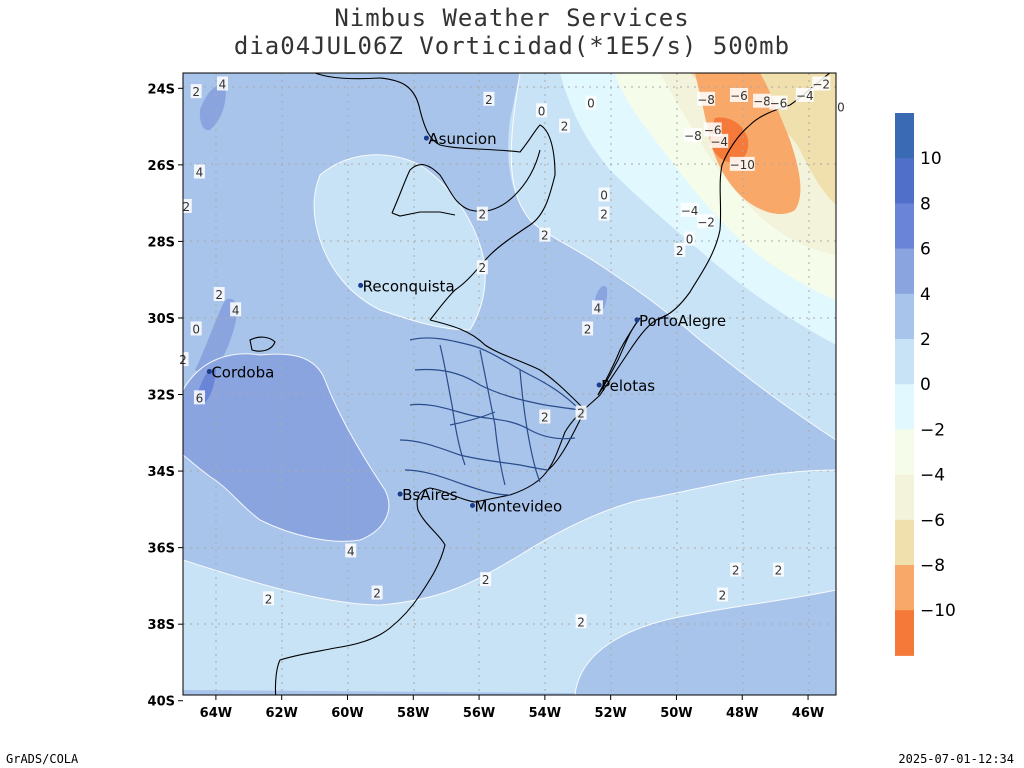 The width and height of the screenshot is (1024, 768). I want to click on city-marker: Reconquista, so click(406, 286).